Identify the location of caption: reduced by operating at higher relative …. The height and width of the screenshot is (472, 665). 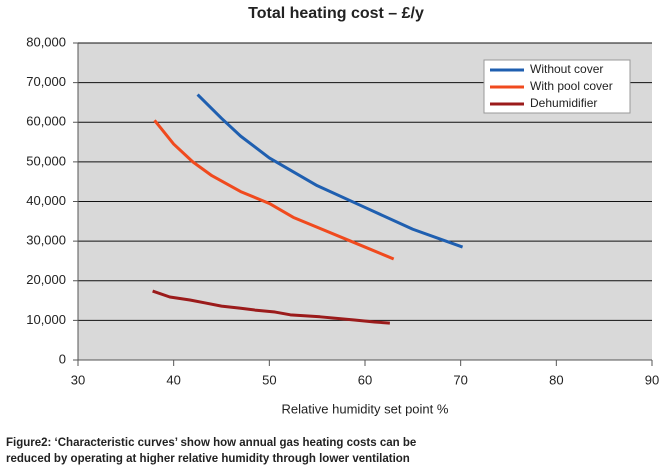
(208, 459).